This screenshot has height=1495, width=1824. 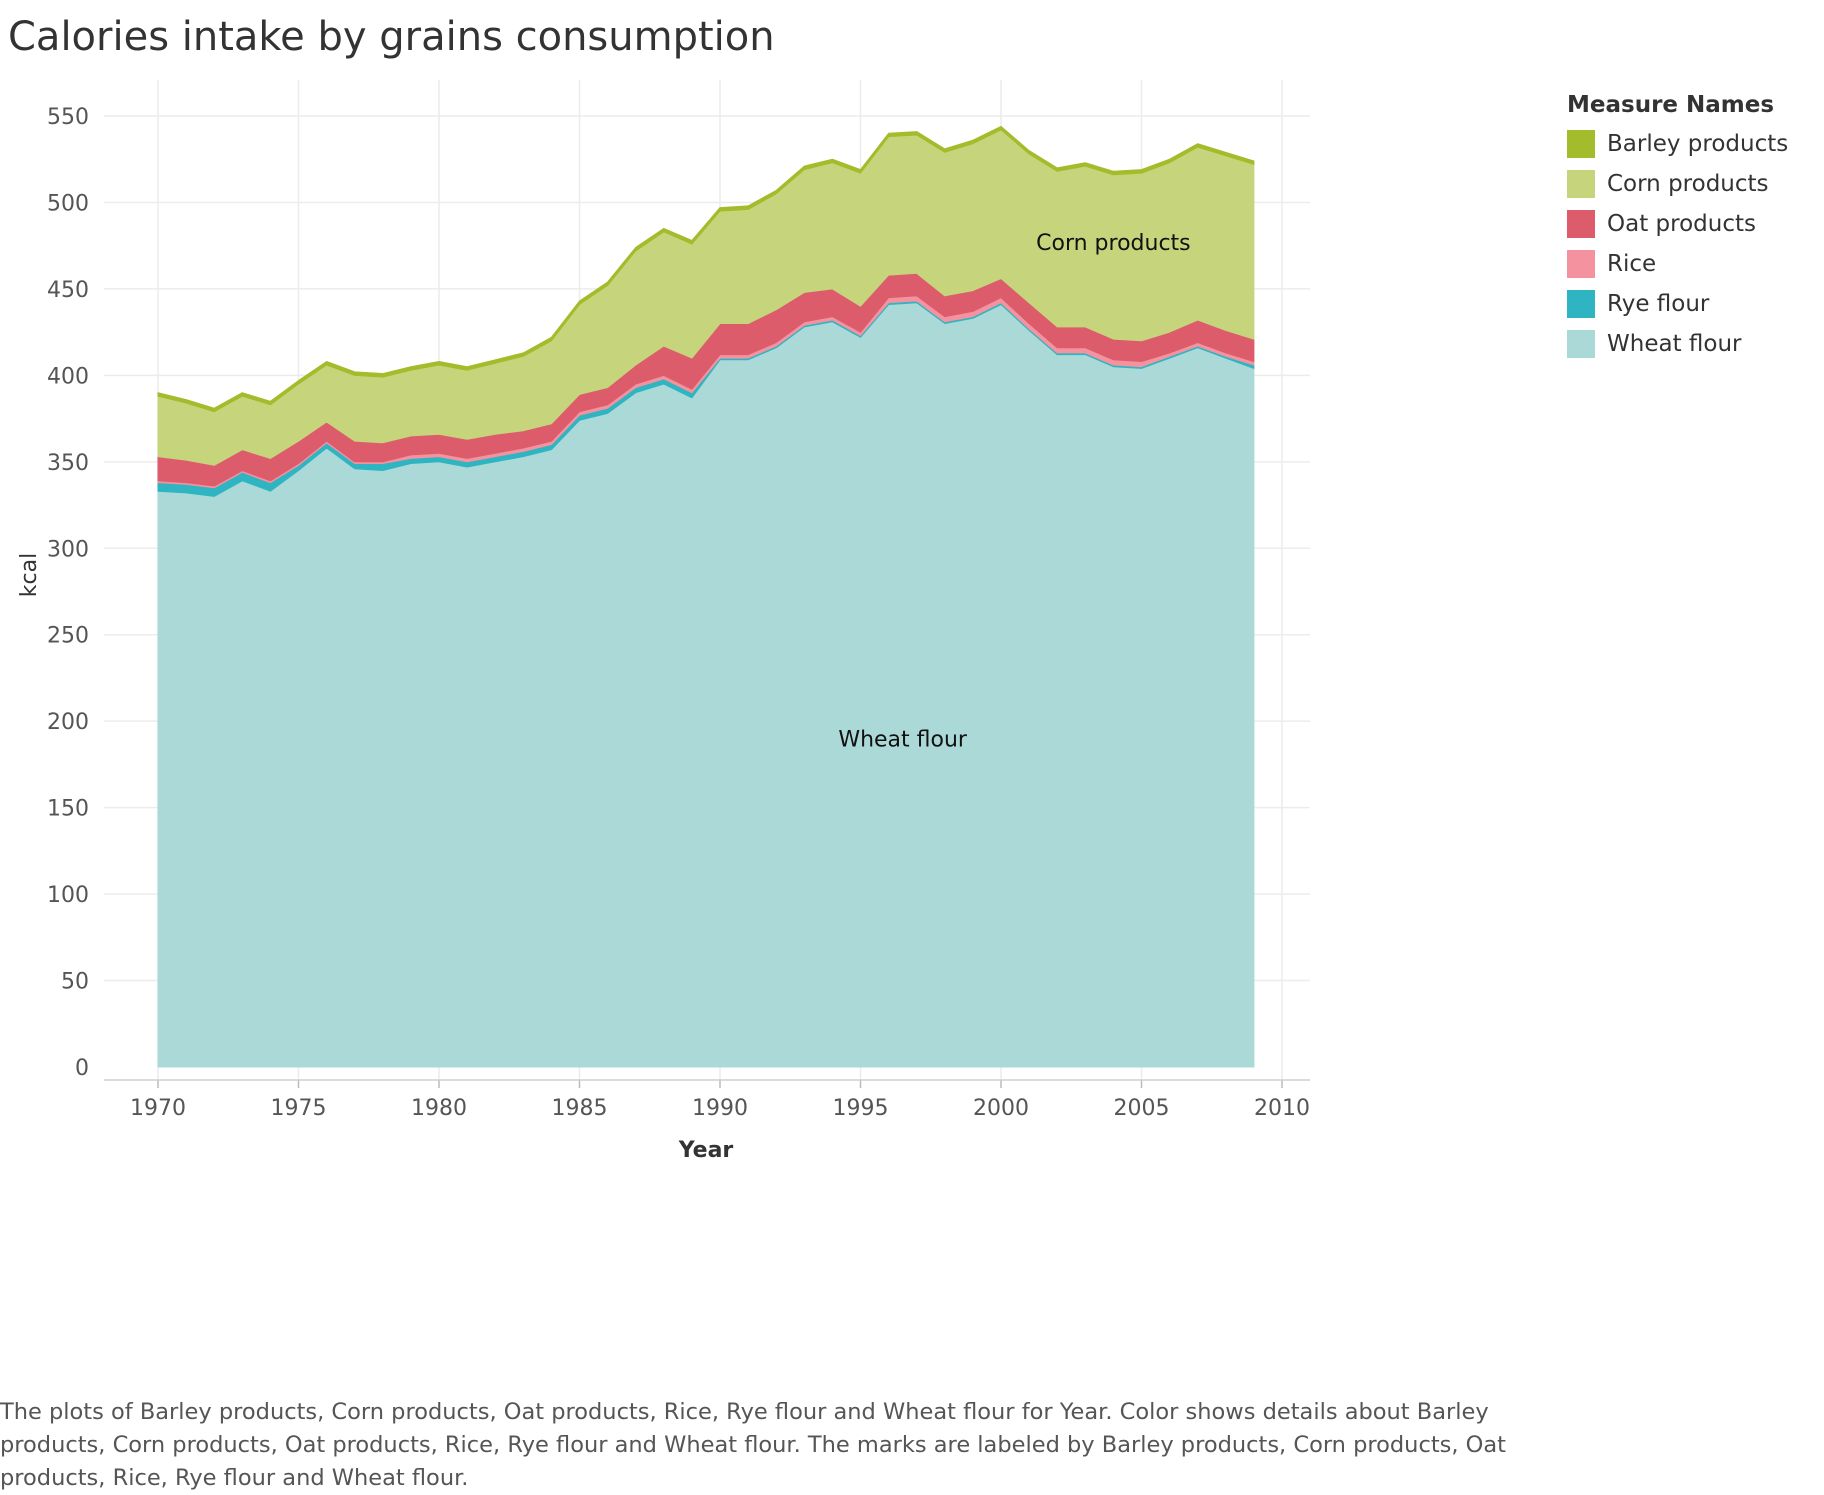 What do you see at coordinates (706, 1150) in the screenshot?
I see `x-axis-title: Year` at bounding box center [706, 1150].